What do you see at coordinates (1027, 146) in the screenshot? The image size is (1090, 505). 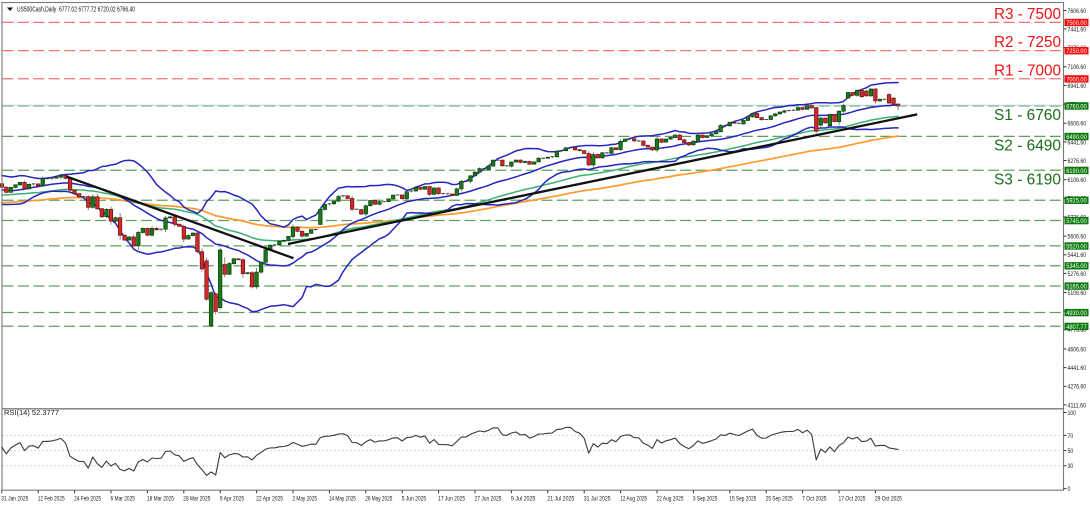 I see `svg-text: S2 - 6490` at bounding box center [1027, 146].